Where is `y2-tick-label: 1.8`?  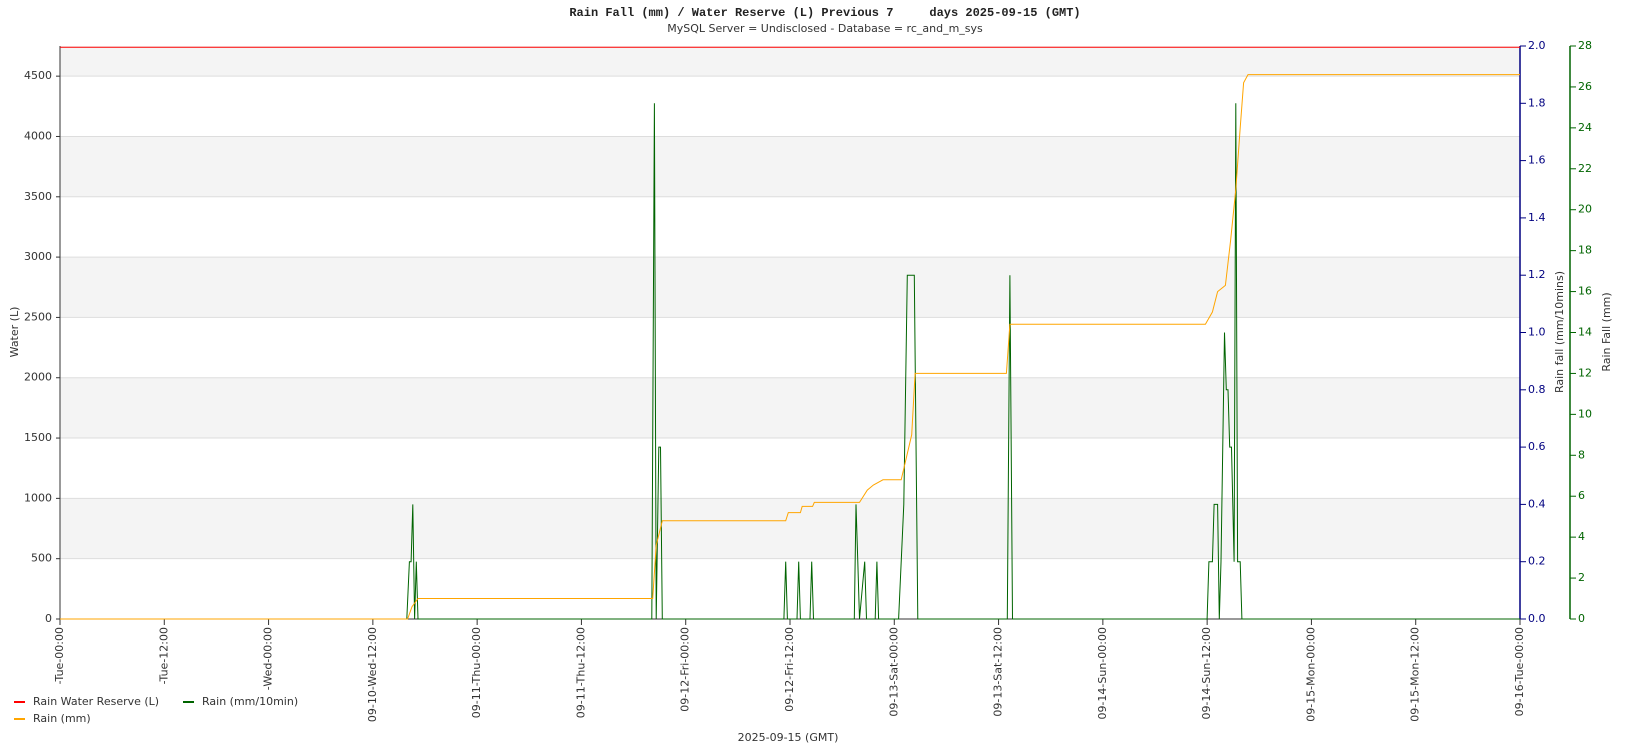
y2-tick-label: 1.8 is located at coordinates (1537, 102).